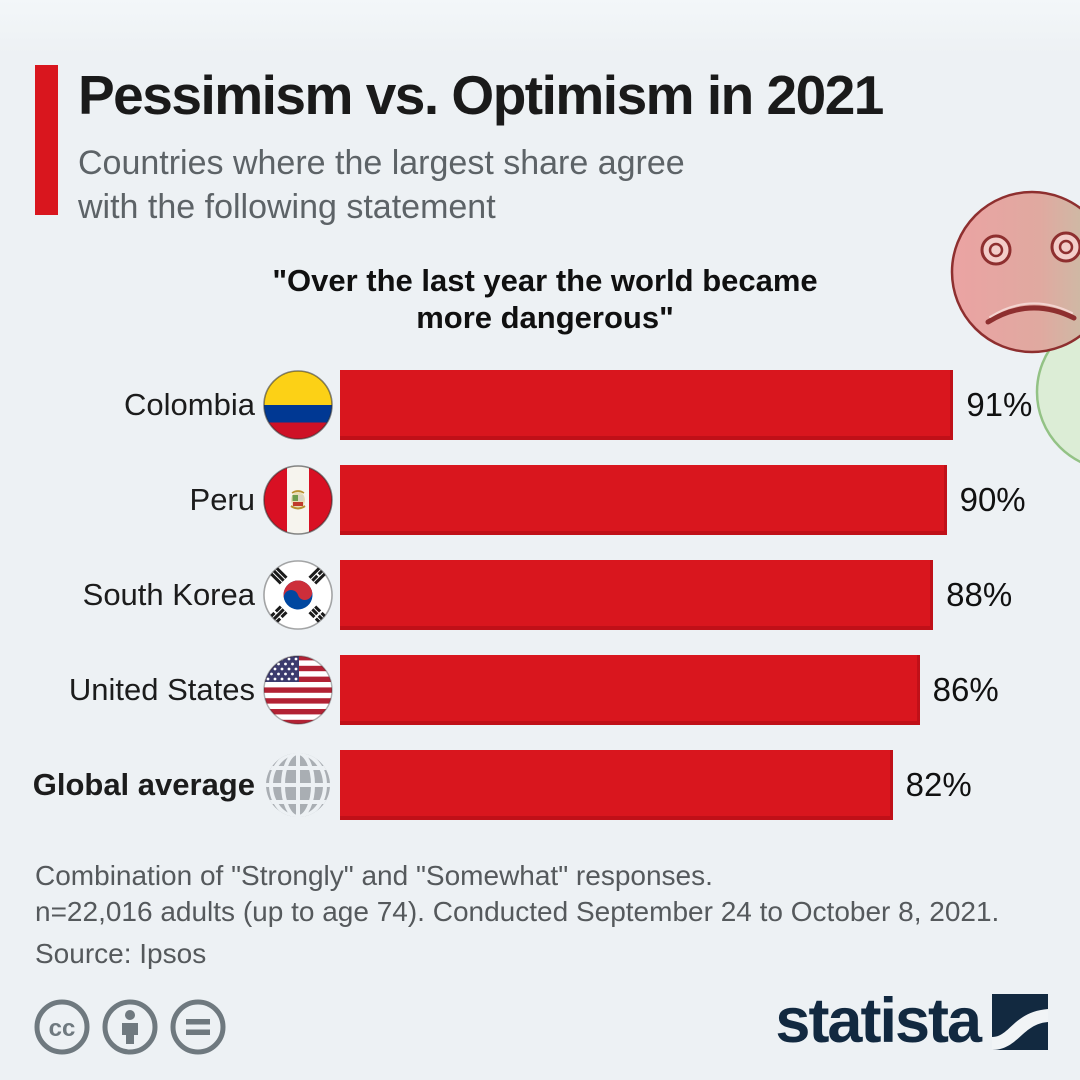  I want to click on value-label: 86%, so click(965, 689).